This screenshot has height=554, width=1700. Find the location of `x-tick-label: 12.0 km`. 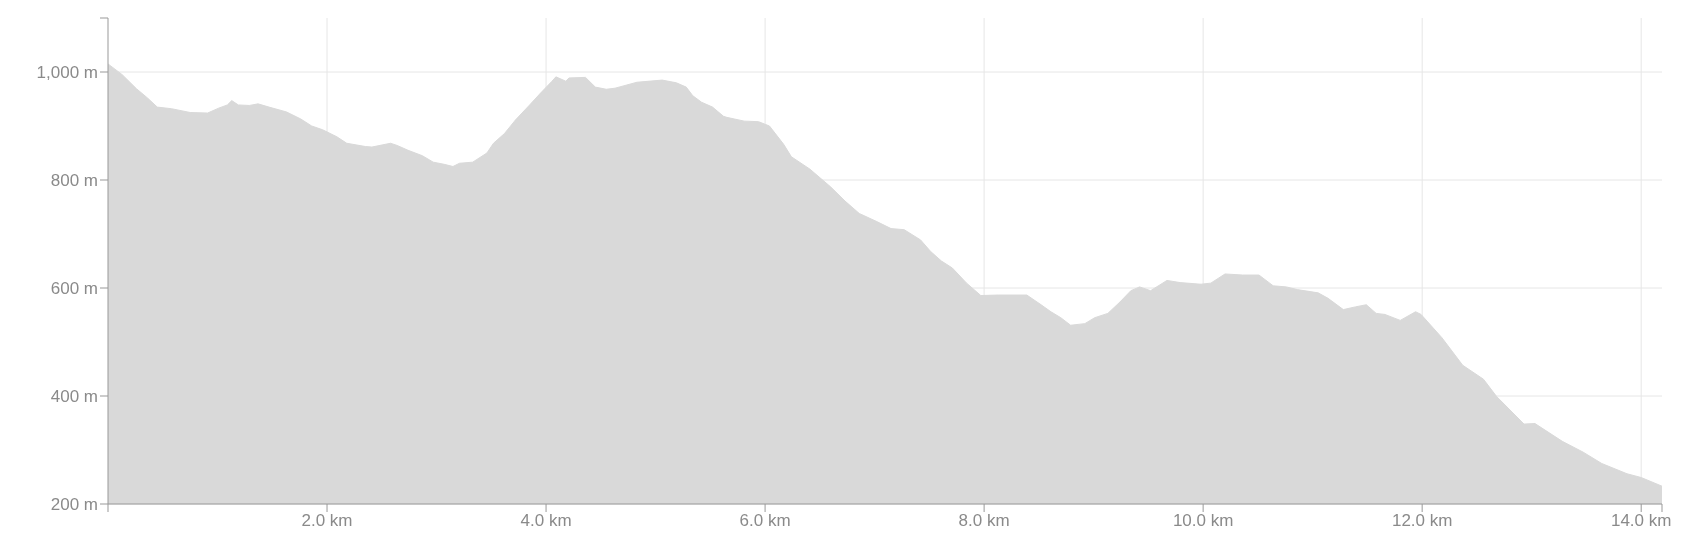

x-tick-label: 12.0 km is located at coordinates (1422, 521).